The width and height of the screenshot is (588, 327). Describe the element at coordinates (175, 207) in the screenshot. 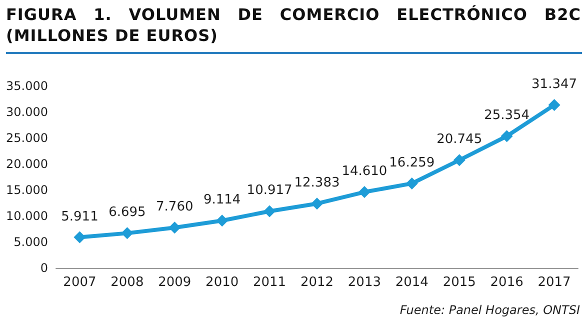

I see `data-label: 7.760` at that location.